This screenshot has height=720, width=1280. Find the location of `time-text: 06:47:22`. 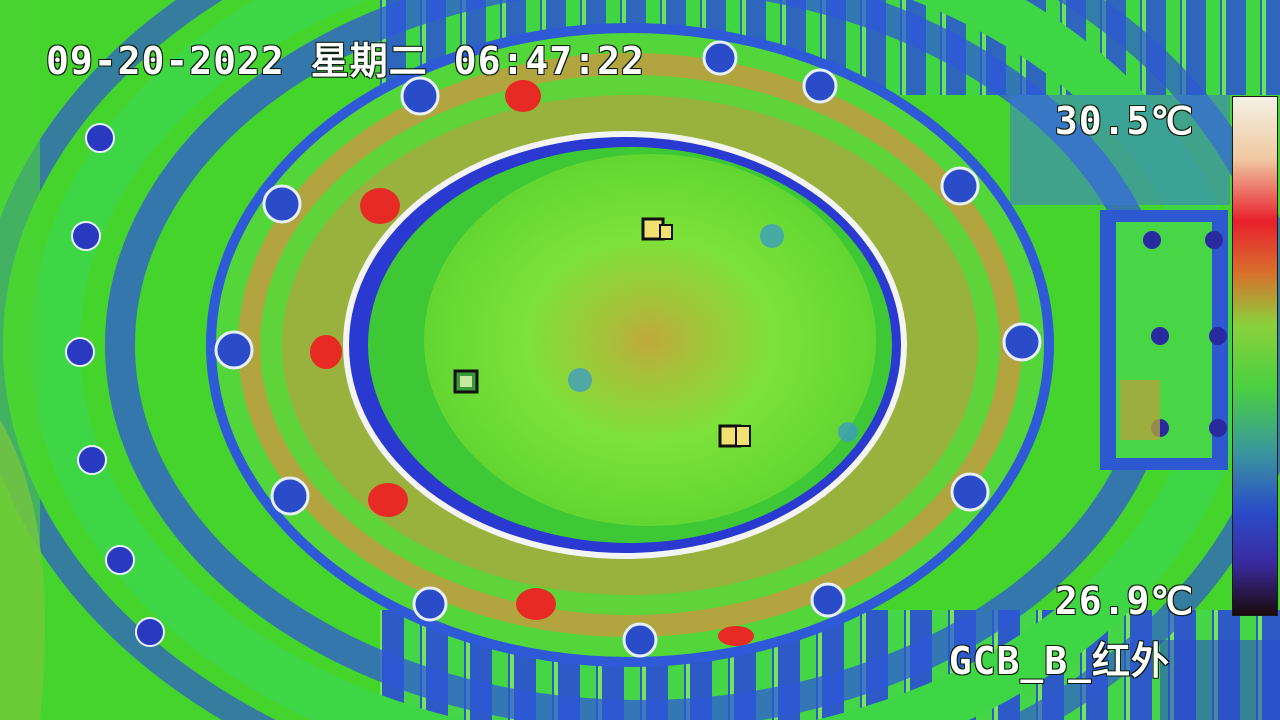

time-text: 06:47:22 is located at coordinates (549, 61).